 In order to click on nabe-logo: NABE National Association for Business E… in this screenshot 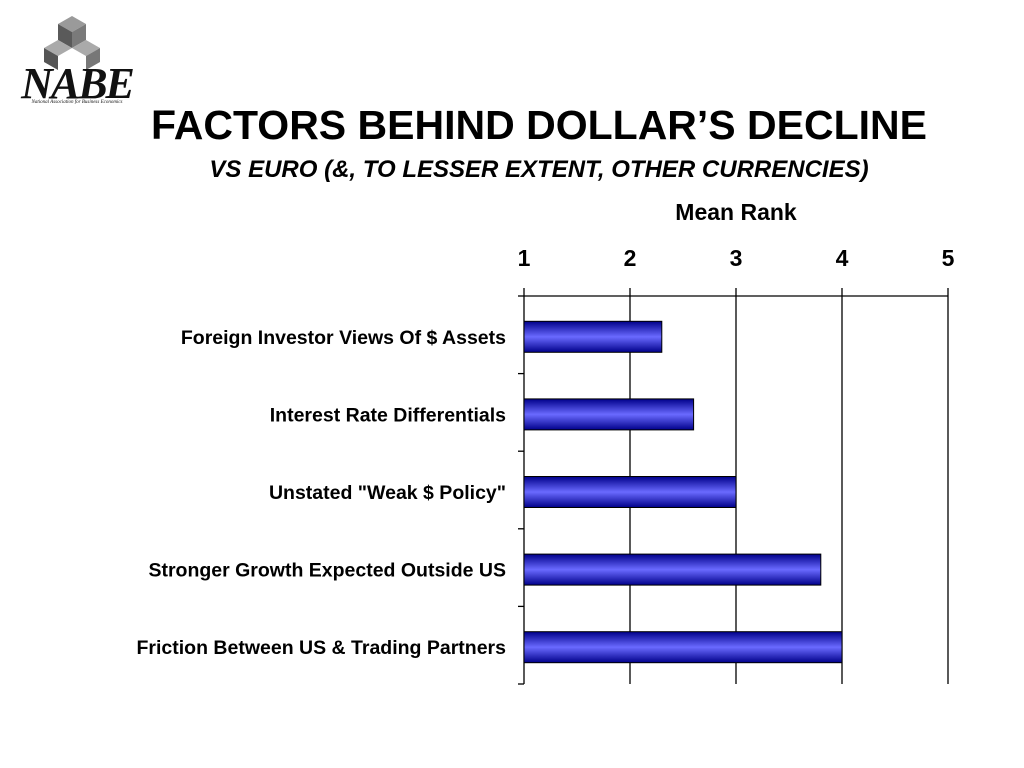, I will do `click(74, 62)`.